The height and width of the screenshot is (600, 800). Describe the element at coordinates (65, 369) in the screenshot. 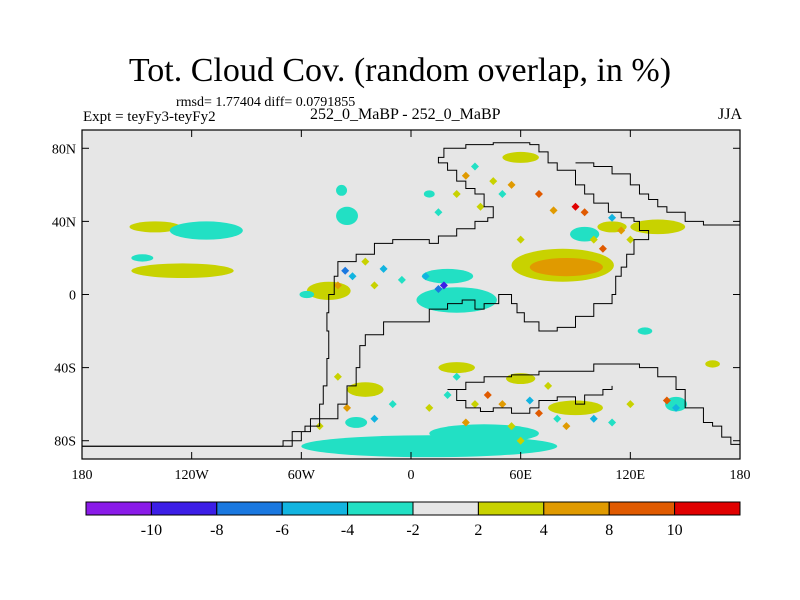

I see `y-tick-label: 40S` at that location.